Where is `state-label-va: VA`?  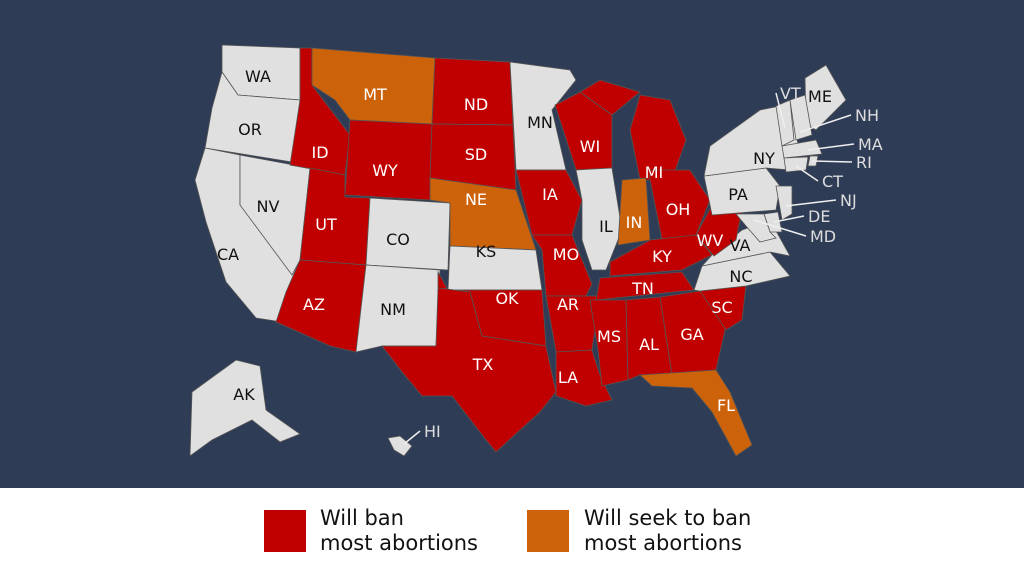 state-label-va: VA is located at coordinates (740, 245).